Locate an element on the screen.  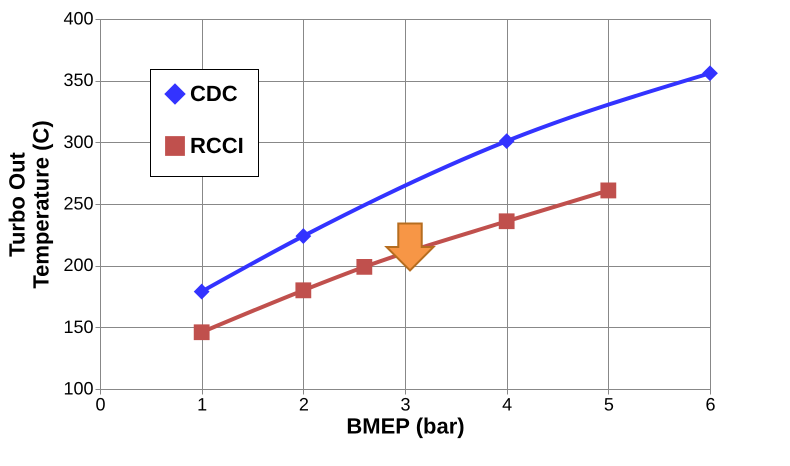
y-tick-label: 400 is located at coordinates (78, 18).